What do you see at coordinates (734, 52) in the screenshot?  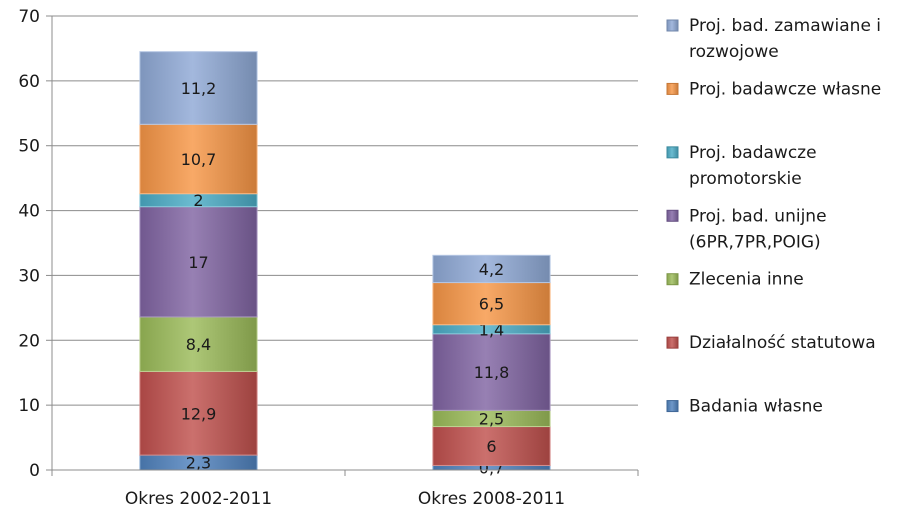 I see `legend-label: rozwojowe` at bounding box center [734, 52].